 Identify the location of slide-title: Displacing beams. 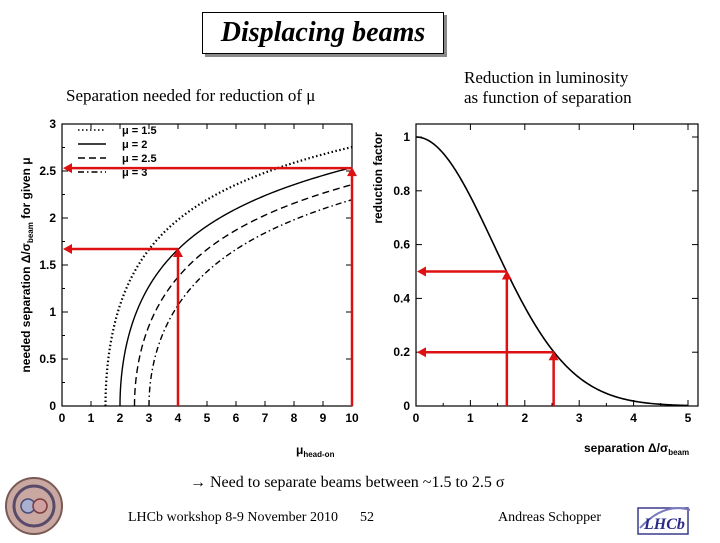
(323, 32).